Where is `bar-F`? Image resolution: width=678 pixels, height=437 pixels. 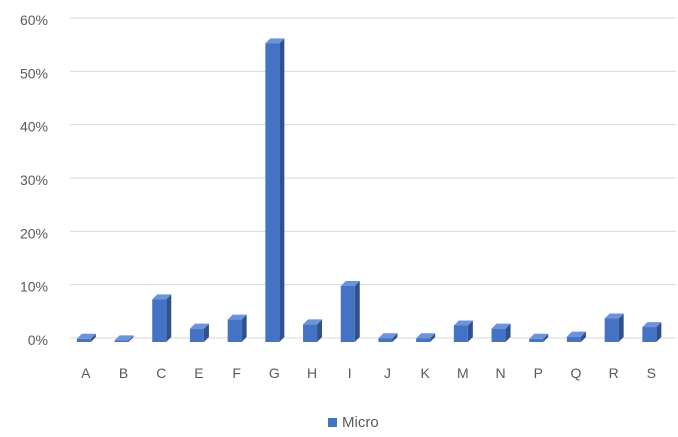 bar-F is located at coordinates (237, 328).